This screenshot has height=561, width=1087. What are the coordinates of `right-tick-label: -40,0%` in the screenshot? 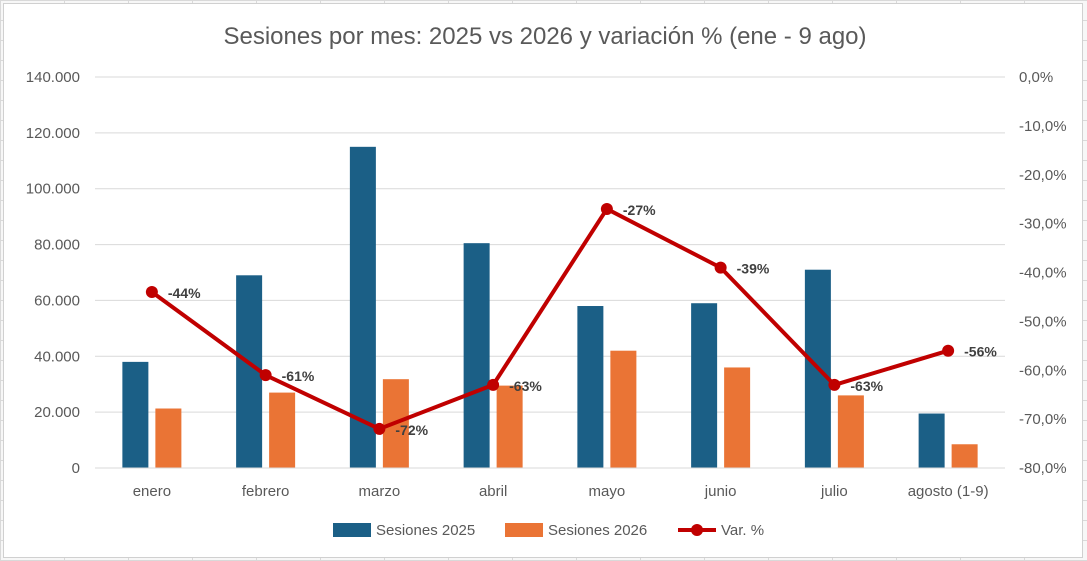 It's located at (1043, 273).